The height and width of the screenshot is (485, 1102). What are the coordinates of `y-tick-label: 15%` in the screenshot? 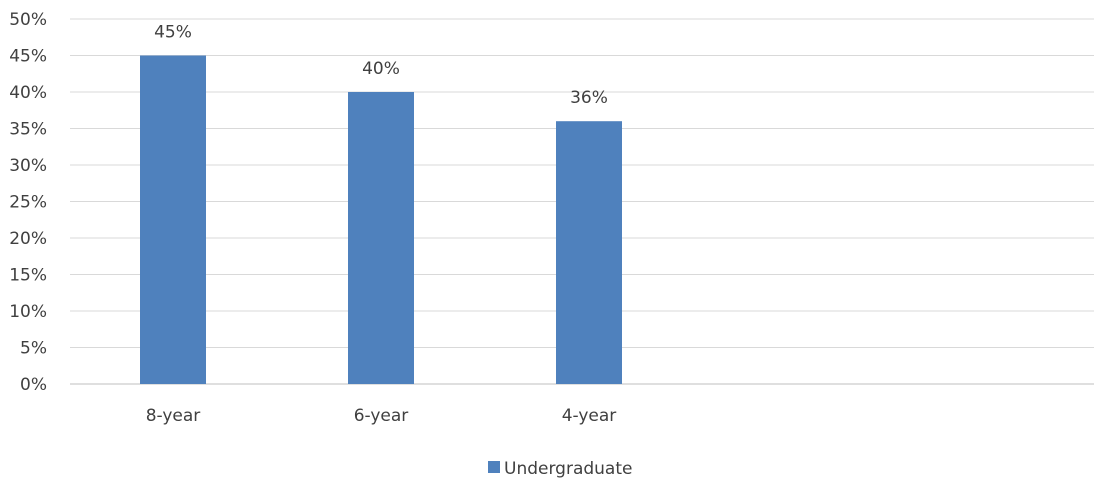 It's located at (28, 276).